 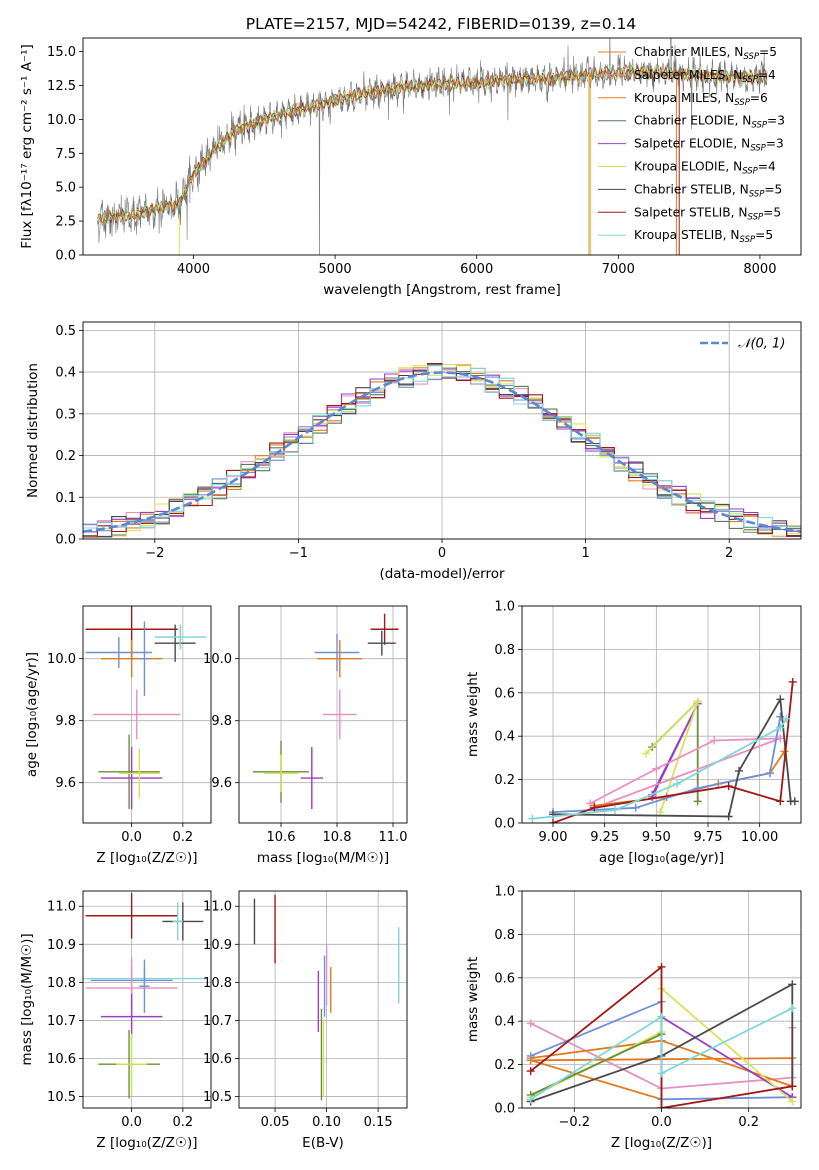 What do you see at coordinates (61, 1021) in the screenshot?
I see `y-tick-label: 10.7` at bounding box center [61, 1021].